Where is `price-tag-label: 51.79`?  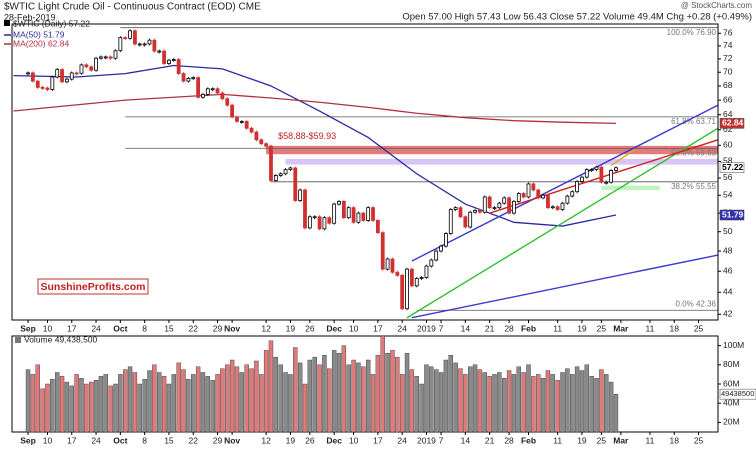 price-tag-label: 51.79 is located at coordinates (733, 214).